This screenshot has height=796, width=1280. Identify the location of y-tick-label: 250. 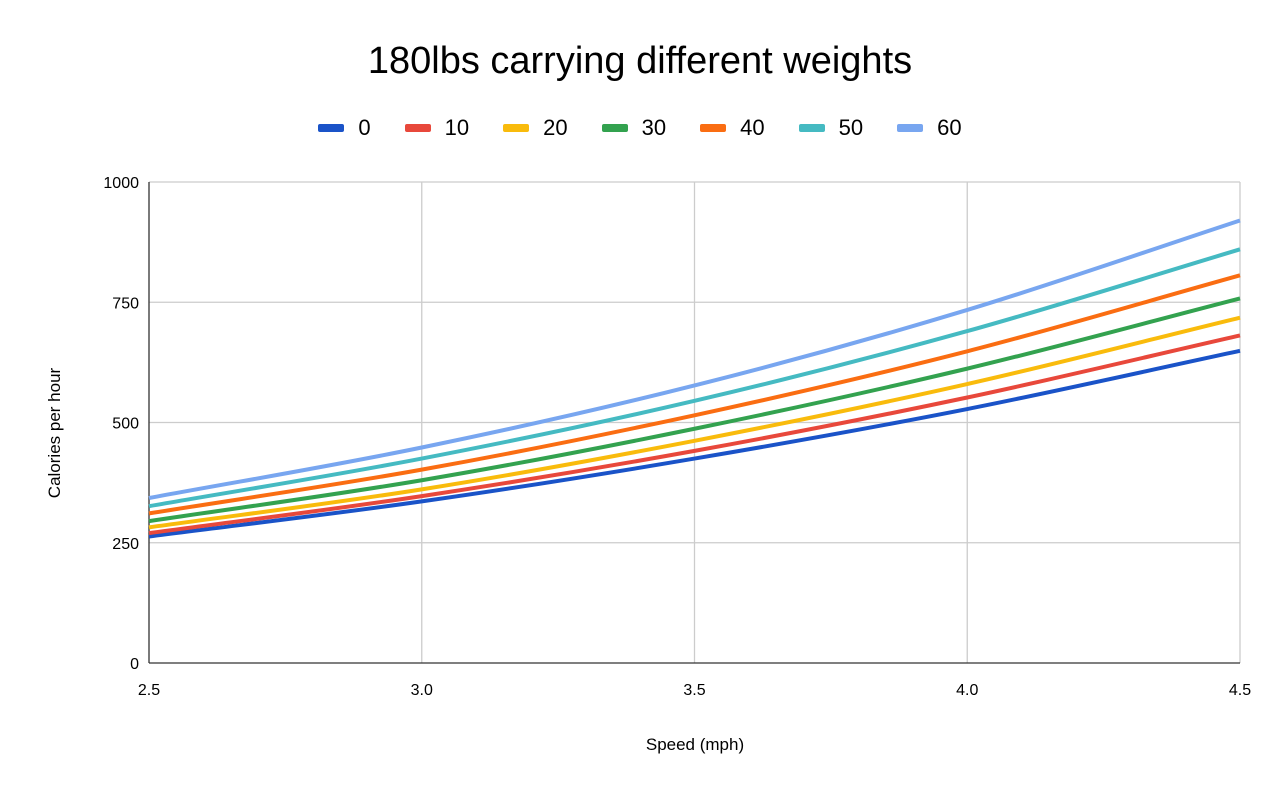
(125, 544).